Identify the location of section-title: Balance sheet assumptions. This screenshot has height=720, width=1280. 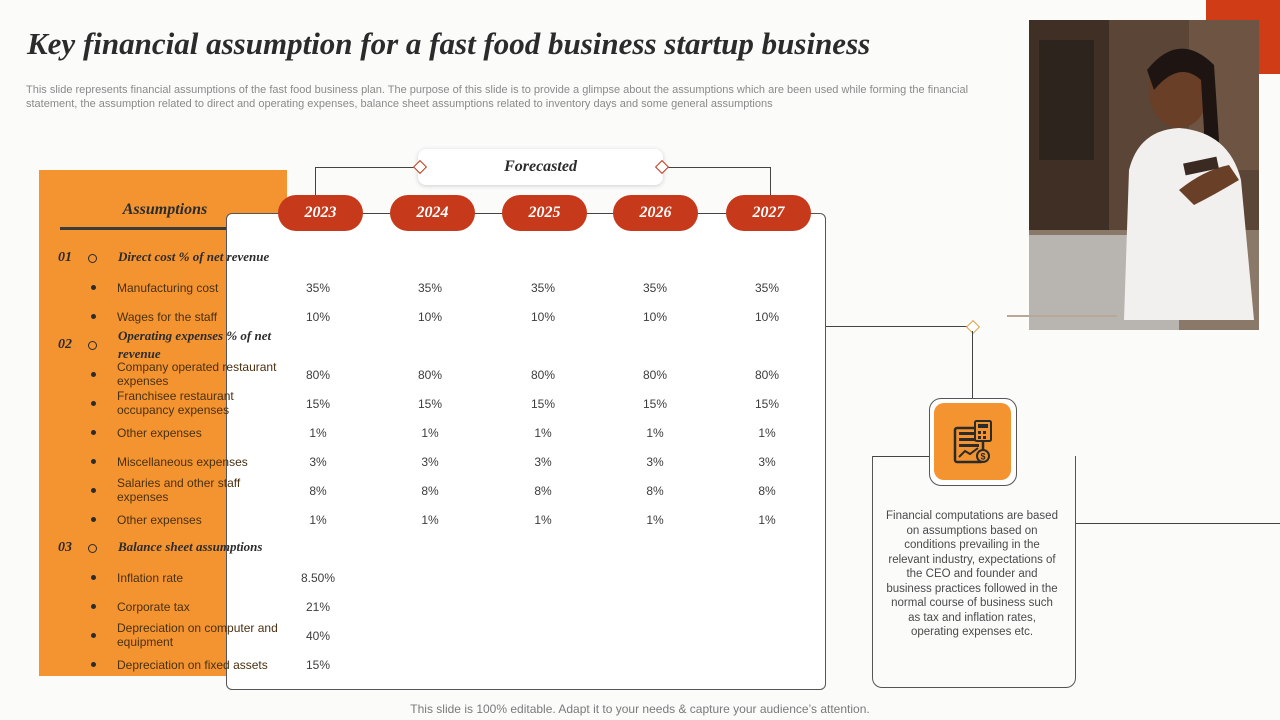
(190, 546).